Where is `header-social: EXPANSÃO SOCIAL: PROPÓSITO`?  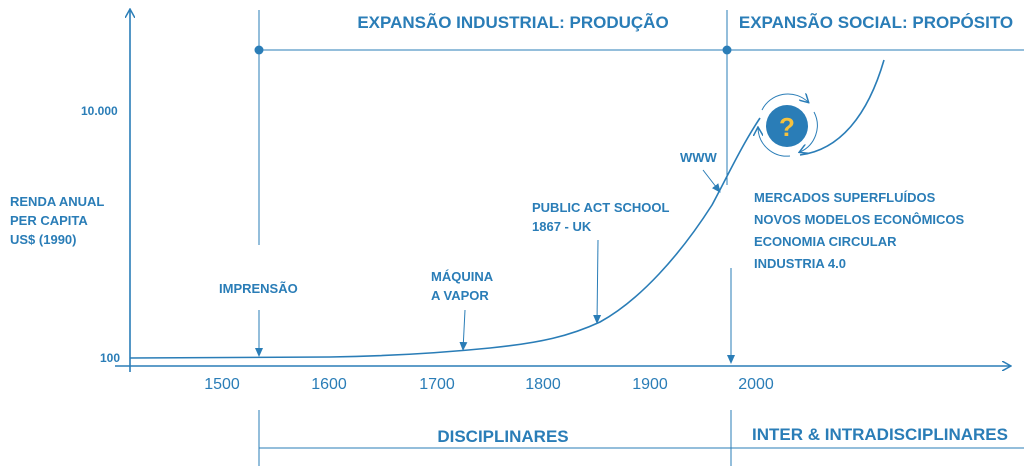 header-social: EXPANSÃO SOCIAL: PROPÓSITO is located at coordinates (876, 22).